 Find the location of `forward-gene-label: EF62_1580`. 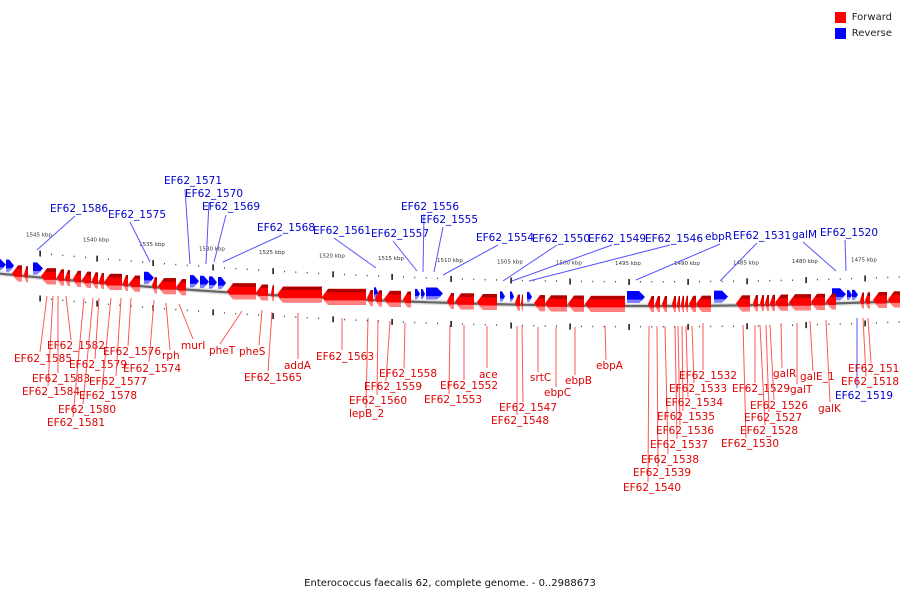

forward-gene-label: EF62_1580 is located at coordinates (87, 410).